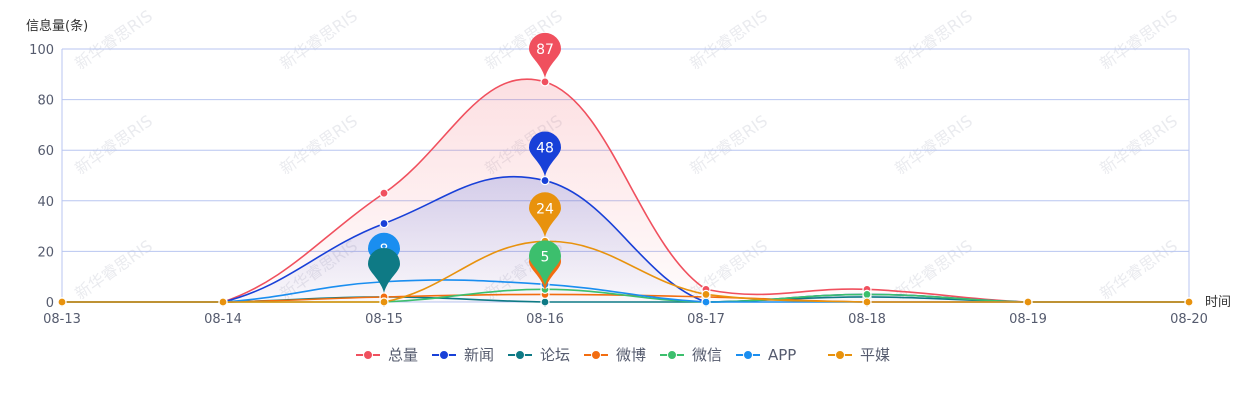  I want to click on legend-label: 微博, so click(631, 355).